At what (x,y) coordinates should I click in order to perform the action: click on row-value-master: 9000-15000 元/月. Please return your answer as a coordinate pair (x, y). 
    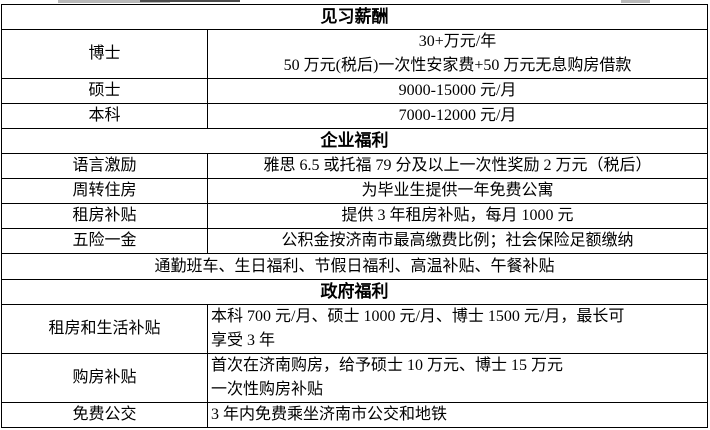
    Looking at the image, I should click on (457, 91).